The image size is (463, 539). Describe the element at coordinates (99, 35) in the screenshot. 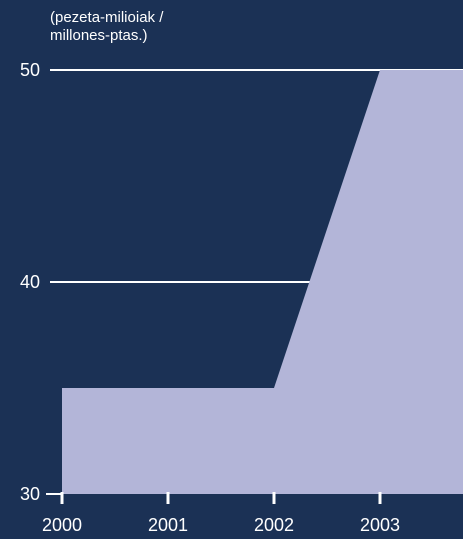

I see `y-axis-unit-label-line-2: millones-ptas.)` at that location.